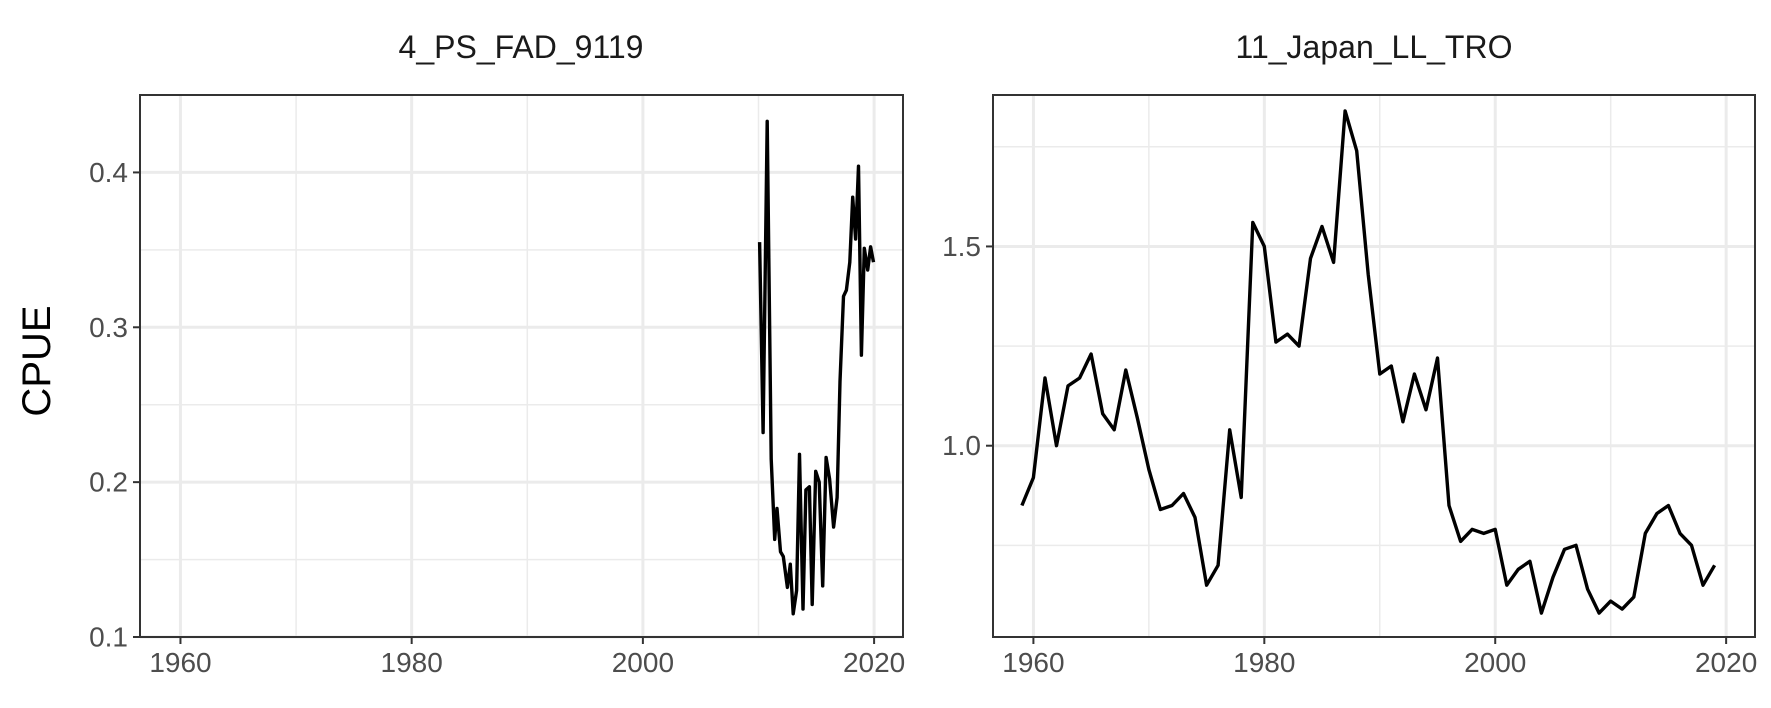 The height and width of the screenshot is (708, 1771). Describe the element at coordinates (108, 482) in the screenshot. I see `y-tick-label-left: 0.2` at that location.